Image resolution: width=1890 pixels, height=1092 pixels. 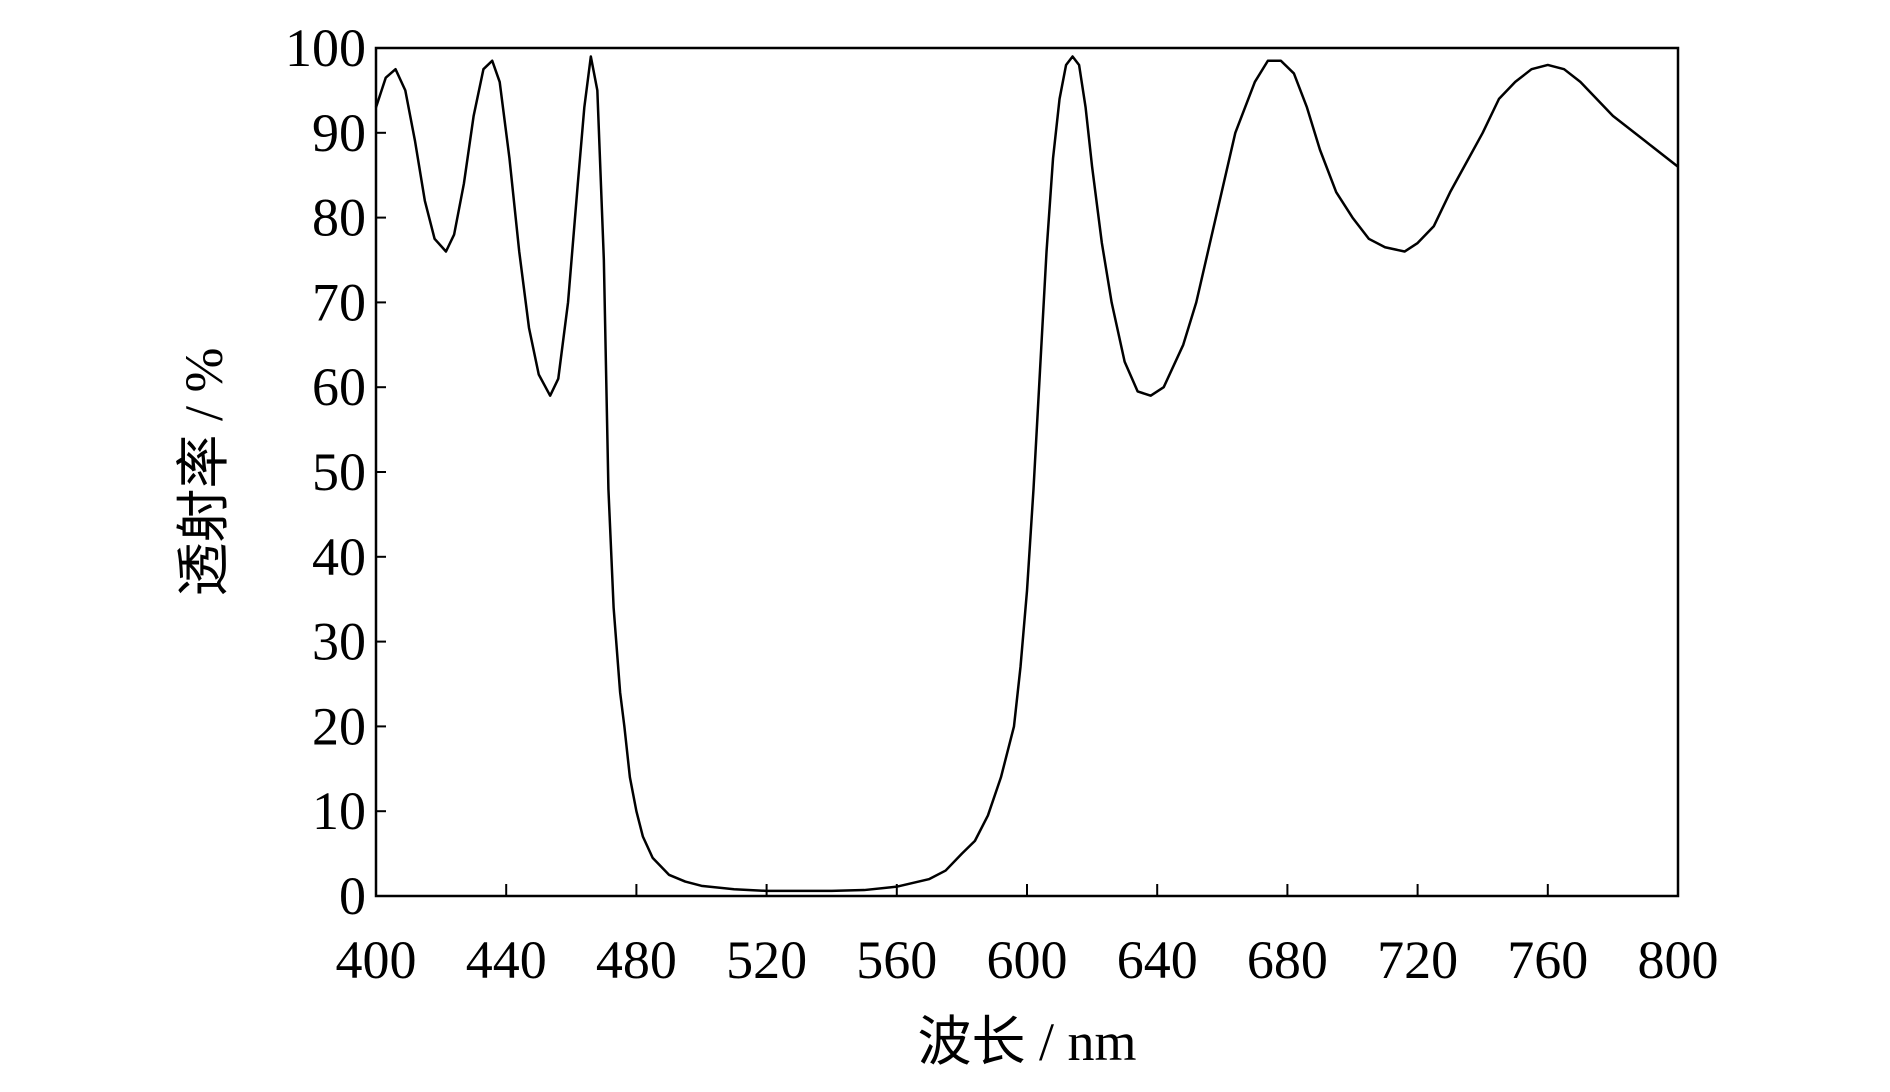 I want to click on y-tick-label: 80, so click(x=339, y=218).